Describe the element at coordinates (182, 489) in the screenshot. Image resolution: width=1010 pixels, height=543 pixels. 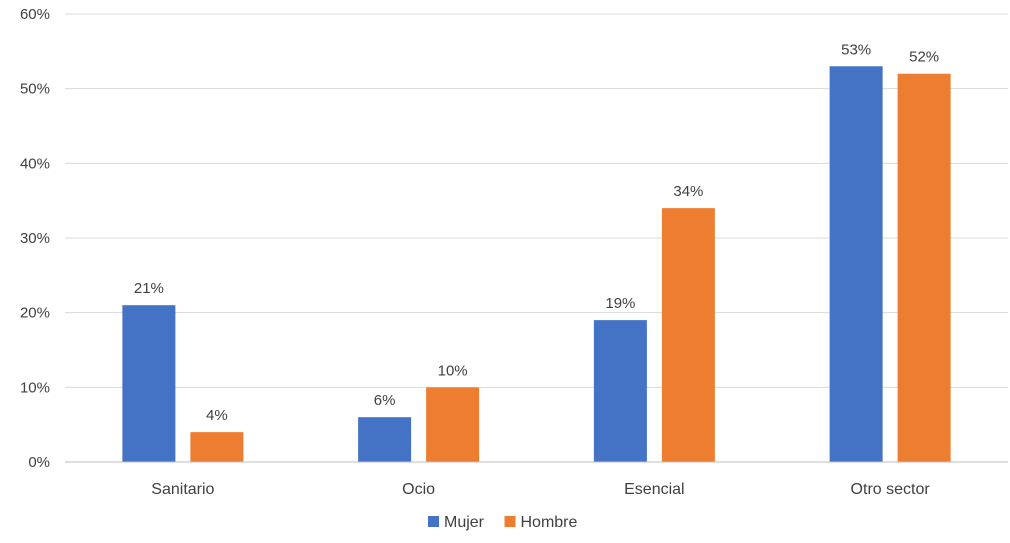
I see `x-tick-label: Sanitario` at that location.